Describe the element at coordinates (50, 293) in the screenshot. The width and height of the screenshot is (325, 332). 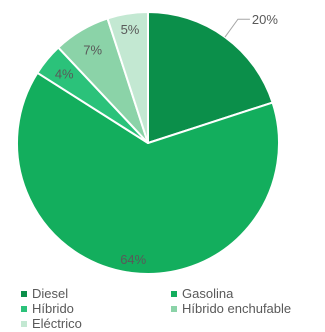
I see `legend-label: Diesel` at that location.